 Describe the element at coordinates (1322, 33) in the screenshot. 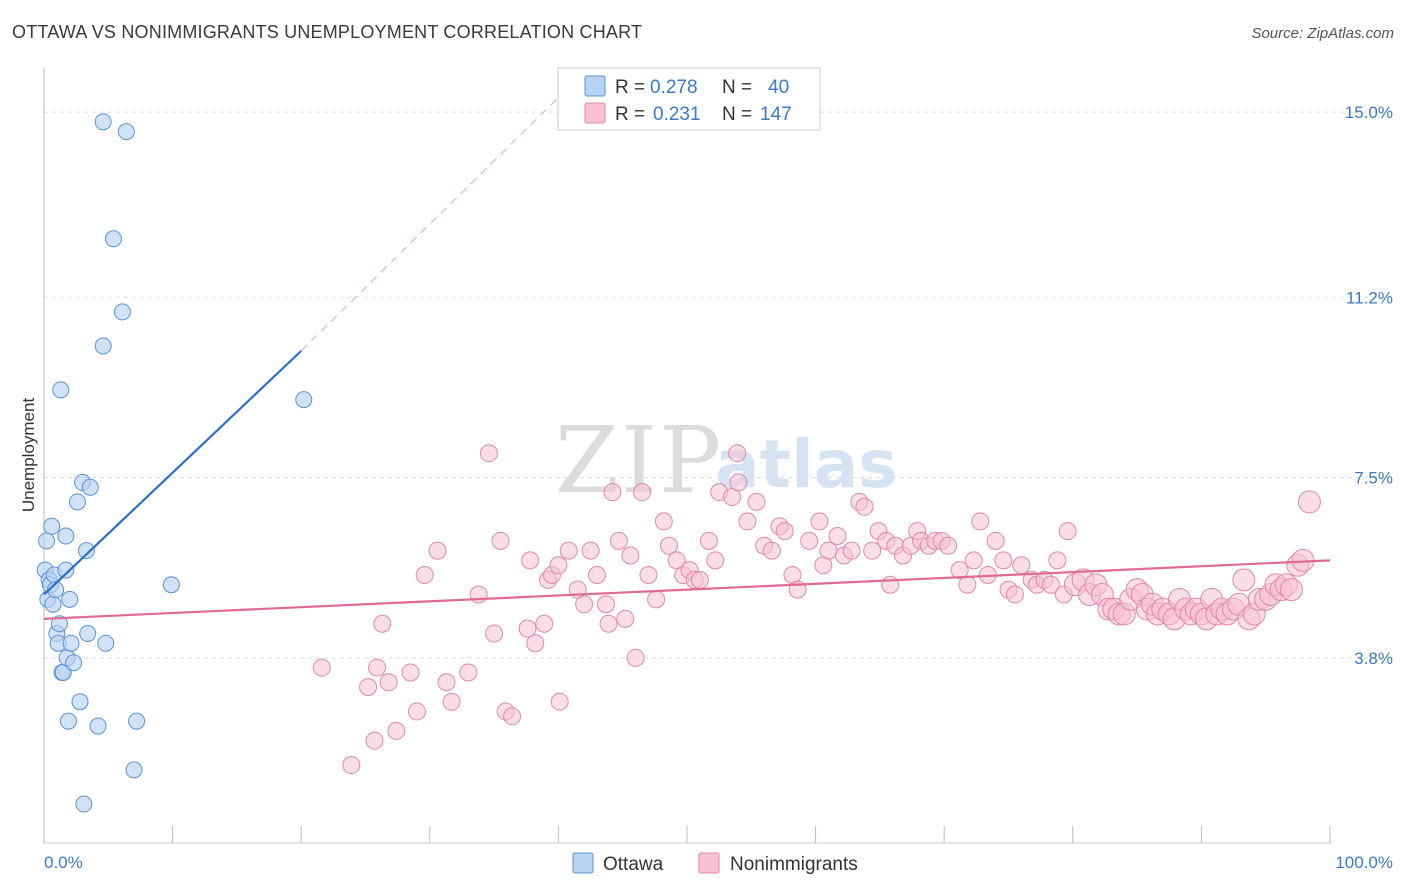

I see `source-label: Source: ZipAtlas.com` at that location.